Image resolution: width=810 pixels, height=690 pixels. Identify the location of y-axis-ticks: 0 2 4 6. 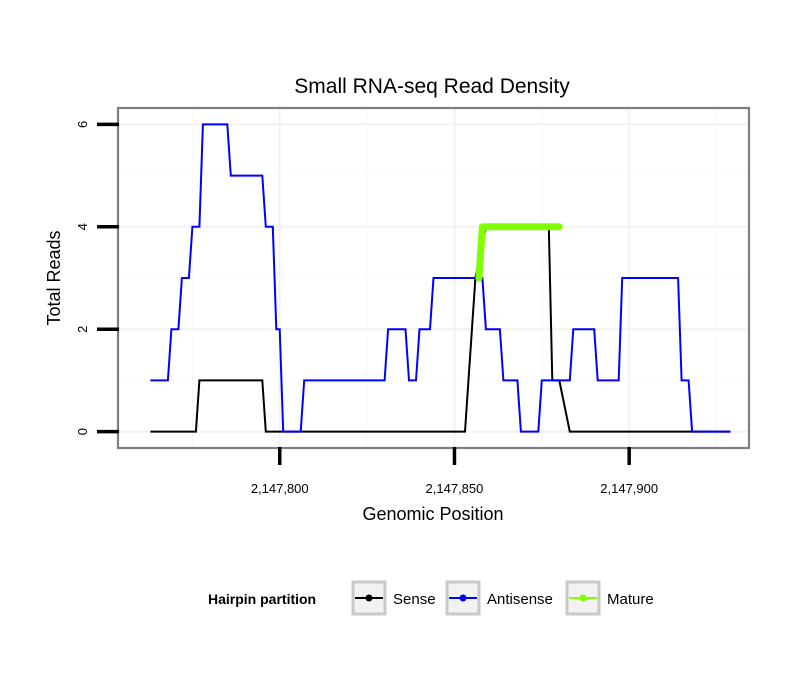
(97, 278).